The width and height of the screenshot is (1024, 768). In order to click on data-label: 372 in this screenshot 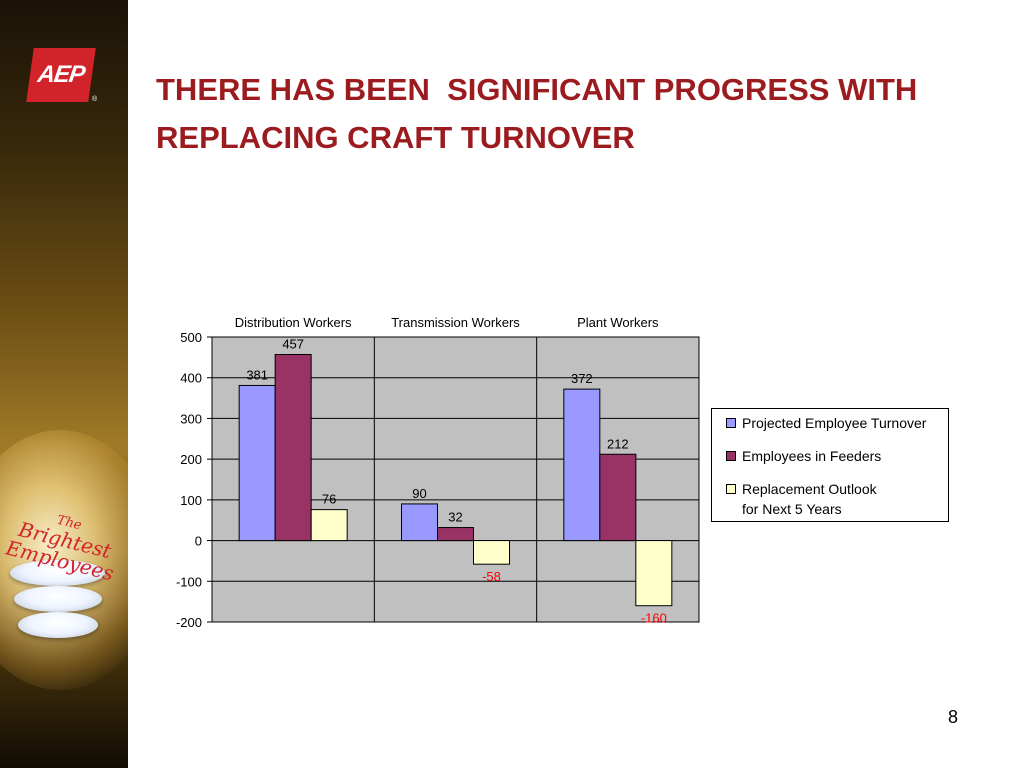, I will do `click(582, 378)`.